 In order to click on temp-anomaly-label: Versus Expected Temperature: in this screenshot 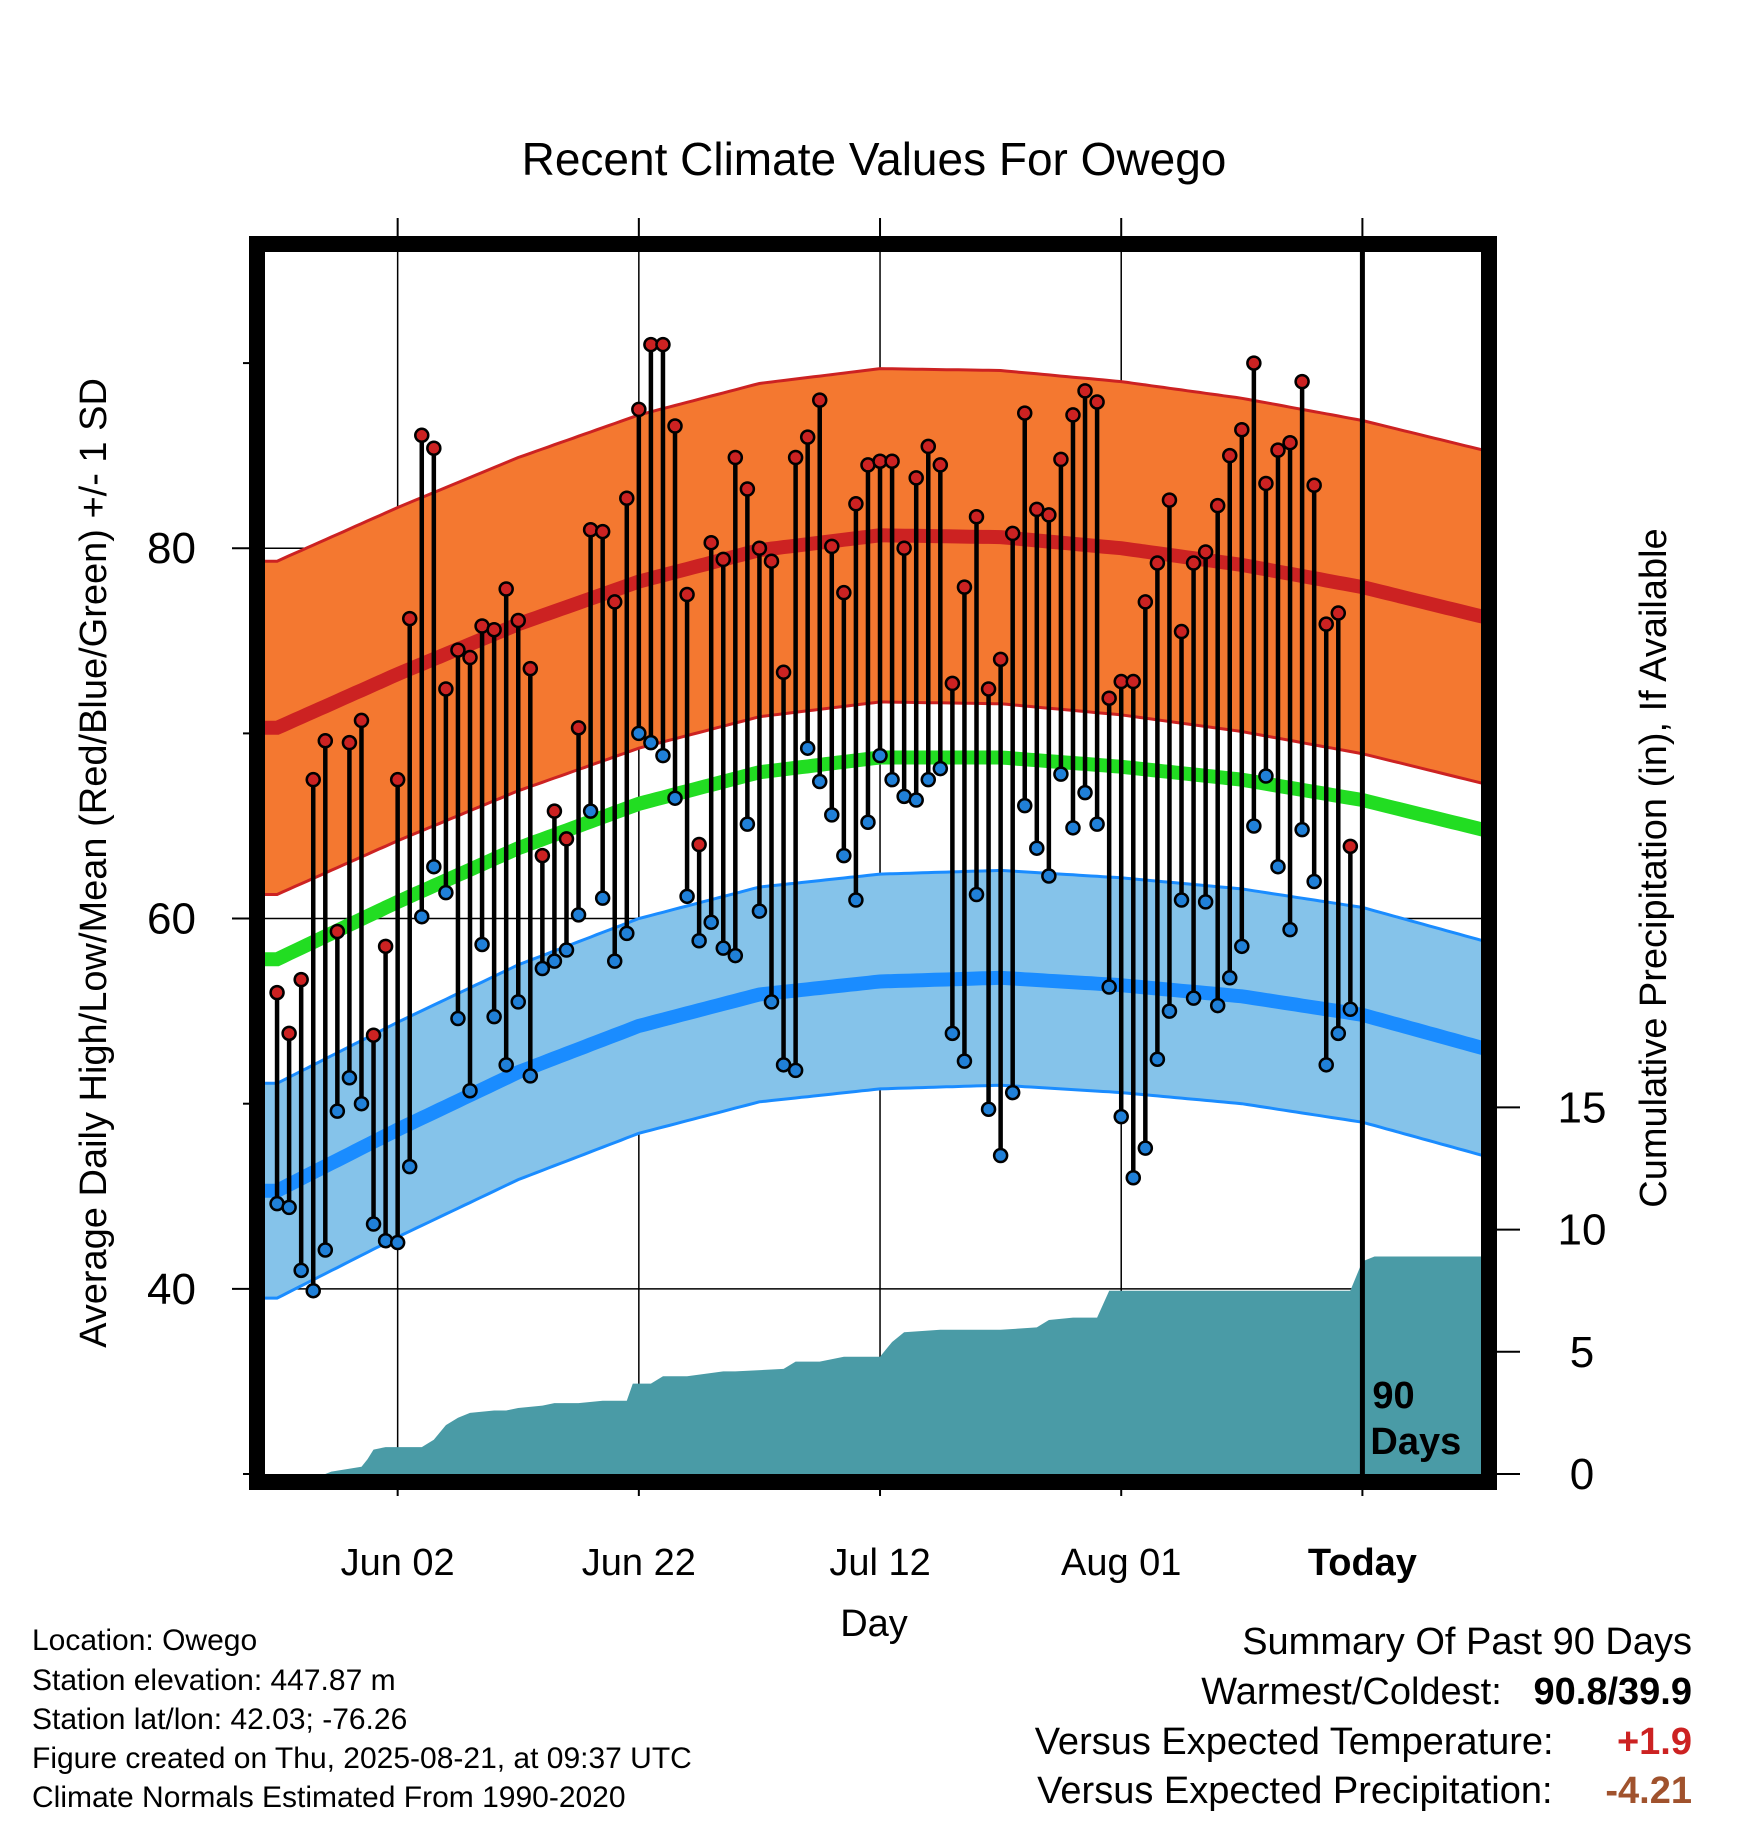, I will do `click(1294, 1742)`.